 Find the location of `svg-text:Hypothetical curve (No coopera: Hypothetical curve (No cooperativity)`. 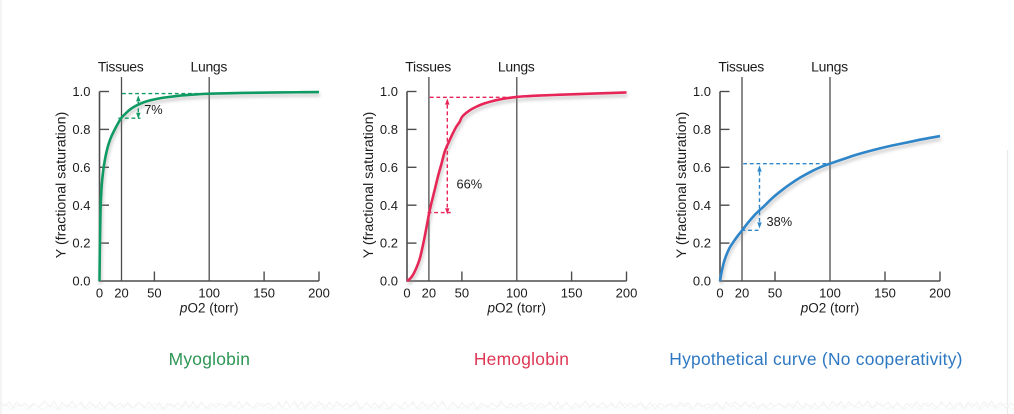

svg-text:Hypothetical curve (No coopera: Hypothetical curve (No cooperativity) is located at coordinates (815, 359).